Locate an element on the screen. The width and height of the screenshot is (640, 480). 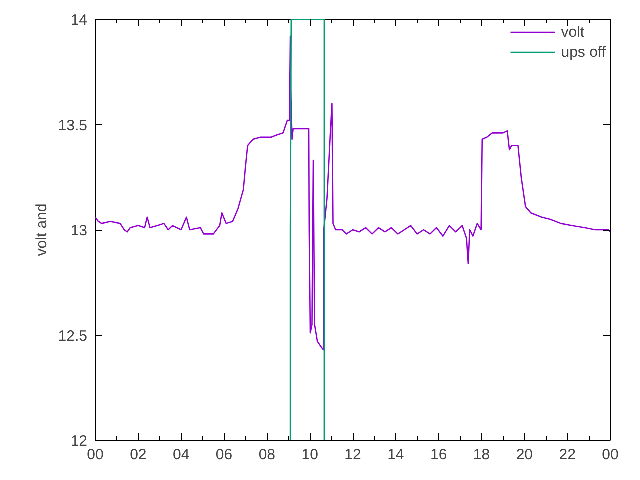
x-tick-label: 08 is located at coordinates (267, 455).